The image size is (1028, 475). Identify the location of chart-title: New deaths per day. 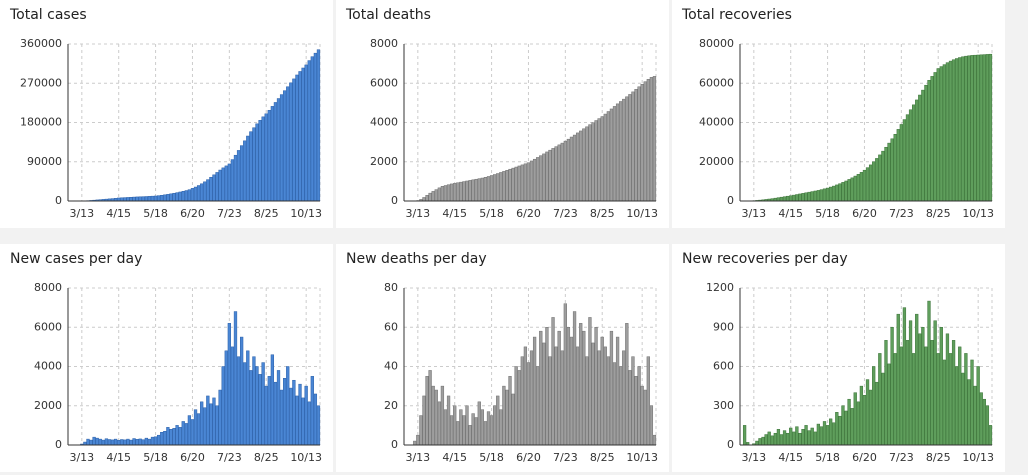
(416, 259).